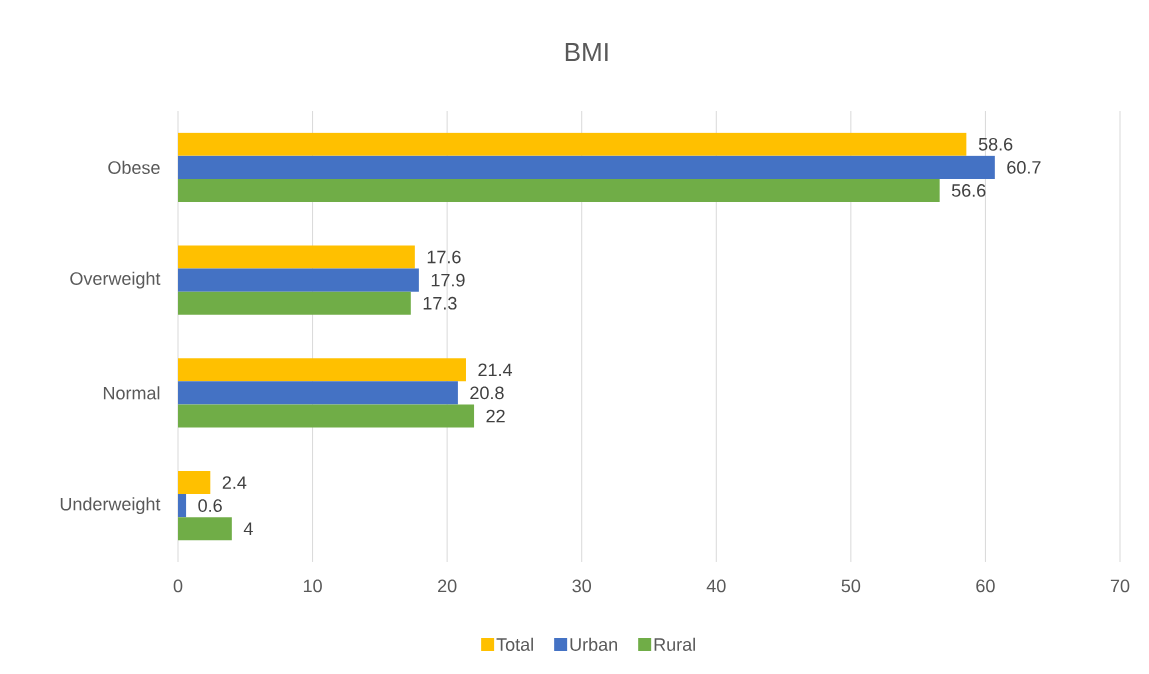 Image resolution: width=1149 pixels, height=674 pixels. What do you see at coordinates (110, 505) in the screenshot?
I see `y-tick-label: Underweight` at bounding box center [110, 505].